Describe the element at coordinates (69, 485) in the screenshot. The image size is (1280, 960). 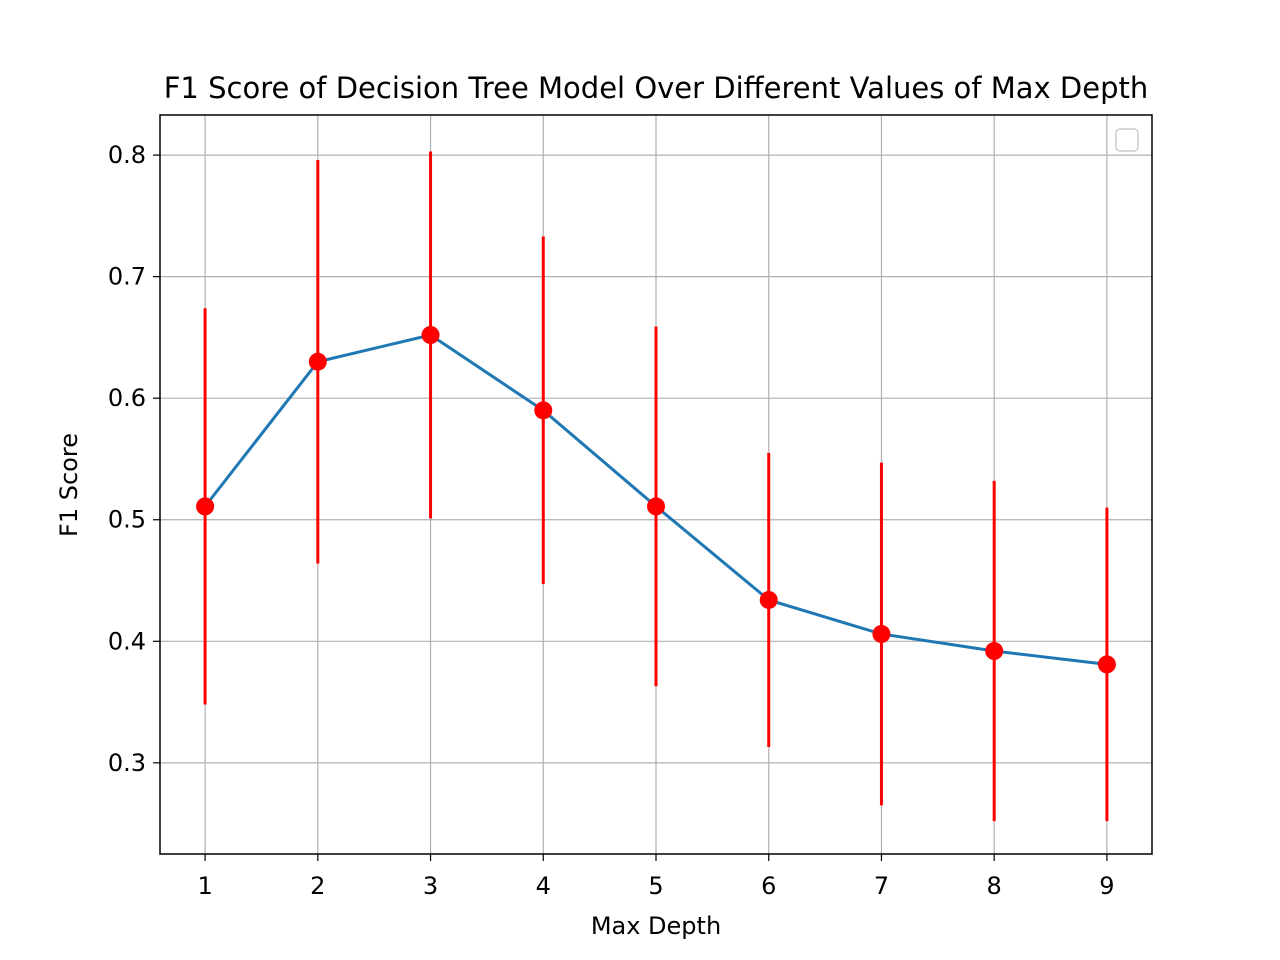
I see `y-axis-label: F1 Score` at that location.